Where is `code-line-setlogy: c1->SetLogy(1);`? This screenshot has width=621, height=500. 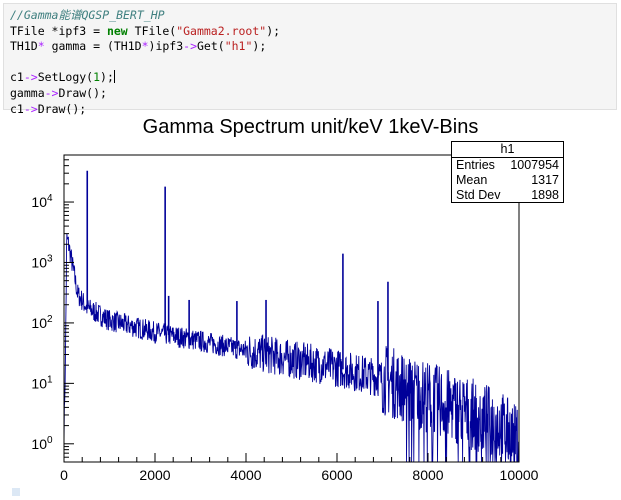
code-line-setlogy: c1->SetLogy(1); is located at coordinates (310, 78).